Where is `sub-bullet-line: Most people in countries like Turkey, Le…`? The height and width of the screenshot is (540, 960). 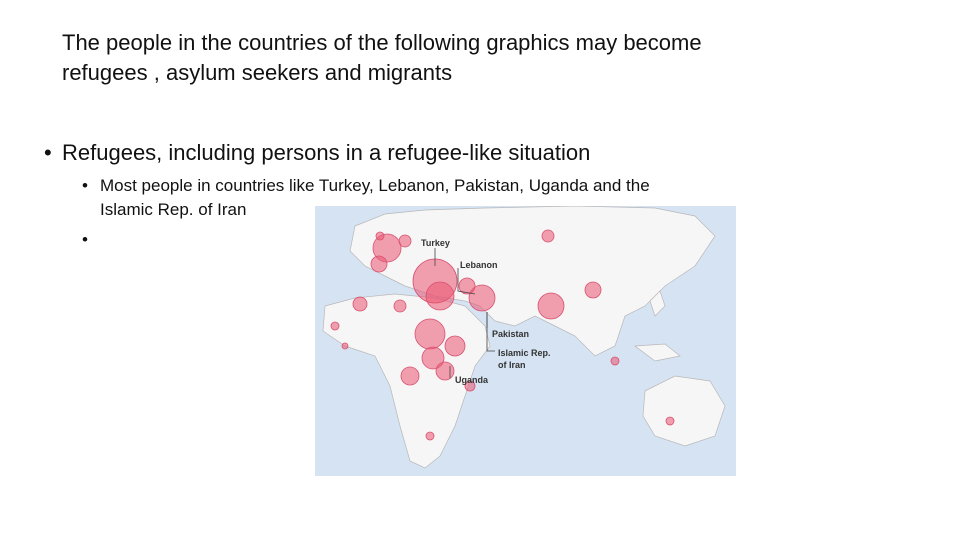
sub-bullet-line: Most people in countries like Turkey, Le… is located at coordinates (375, 185).